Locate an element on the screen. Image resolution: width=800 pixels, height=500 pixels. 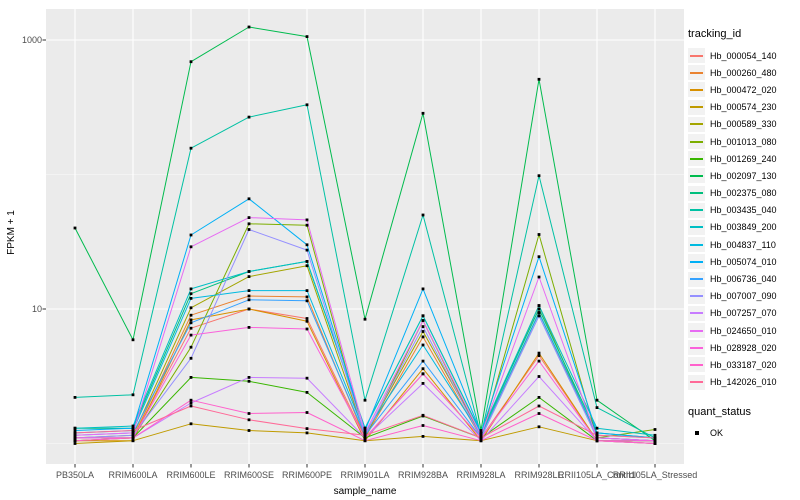
legend-item-Hb_007007_090: Hb_007007_090 is located at coordinates (744, 296).